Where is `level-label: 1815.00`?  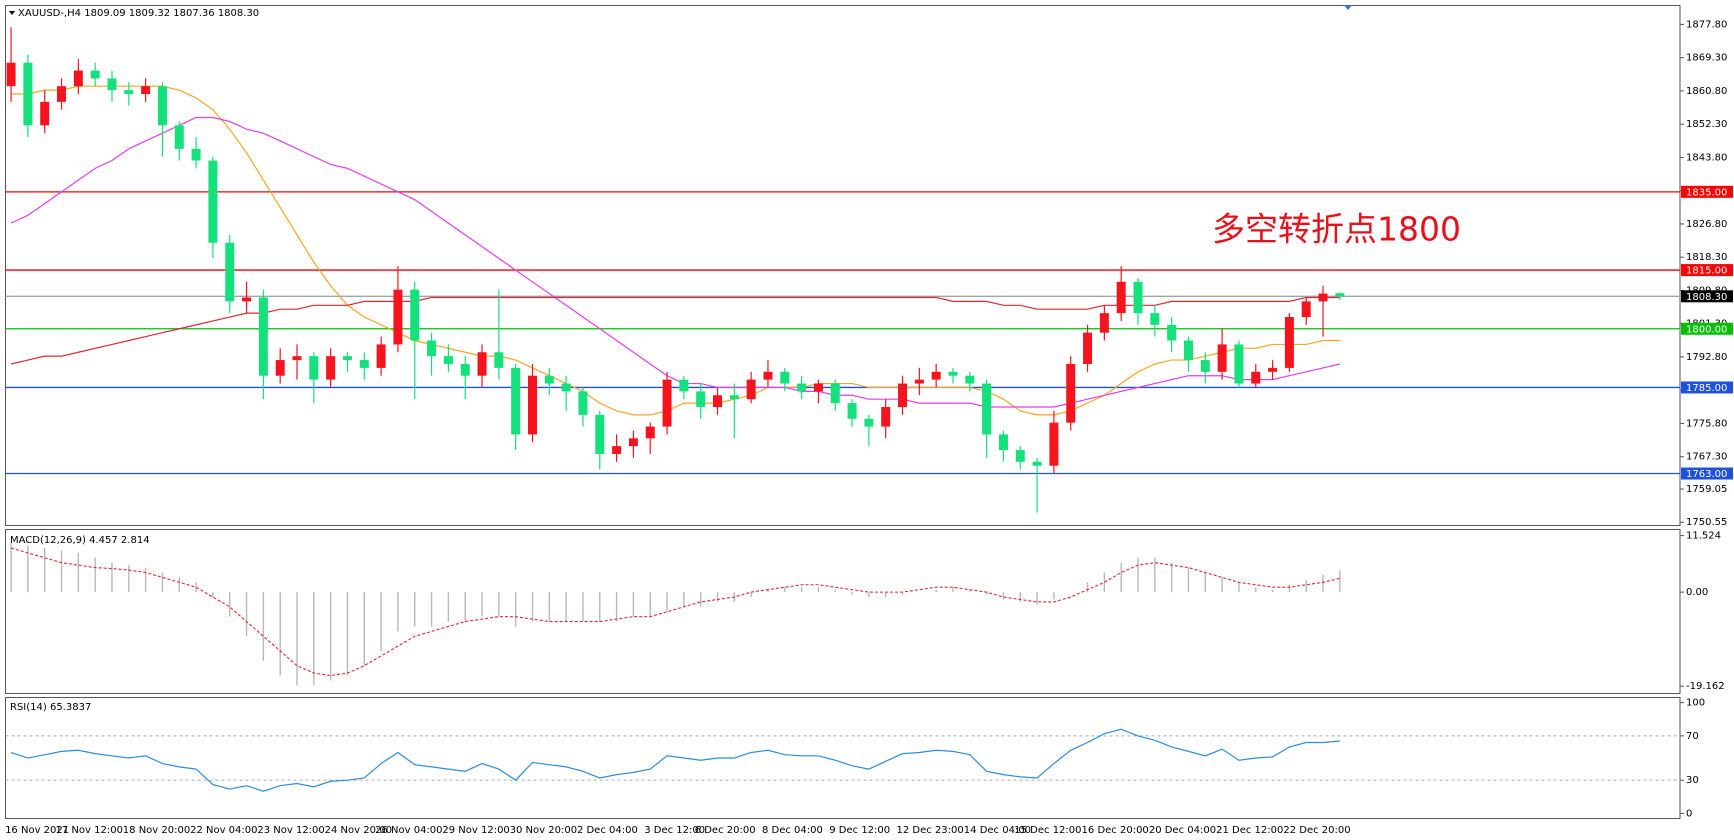
level-label: 1815.00 is located at coordinates (1706, 271).